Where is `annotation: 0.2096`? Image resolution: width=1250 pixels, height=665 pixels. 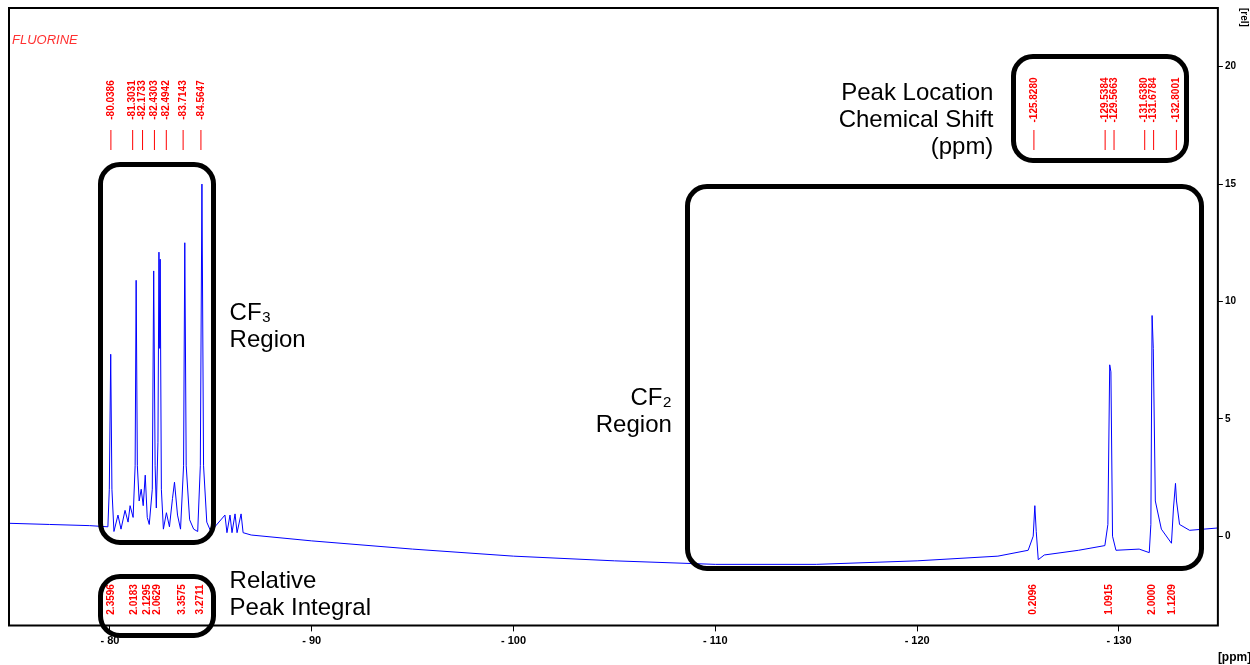 annotation: 0.2096 is located at coordinates (1032, 599).